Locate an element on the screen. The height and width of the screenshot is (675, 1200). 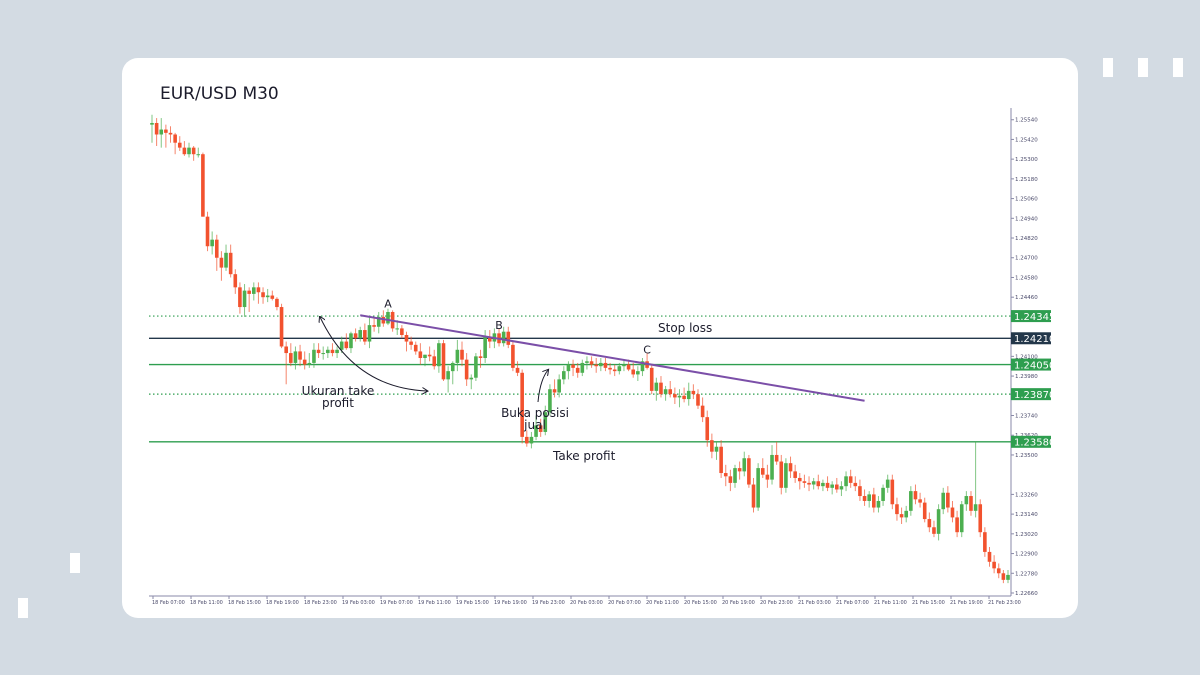
take-profit-size-arrow is located at coordinates (373, 354).